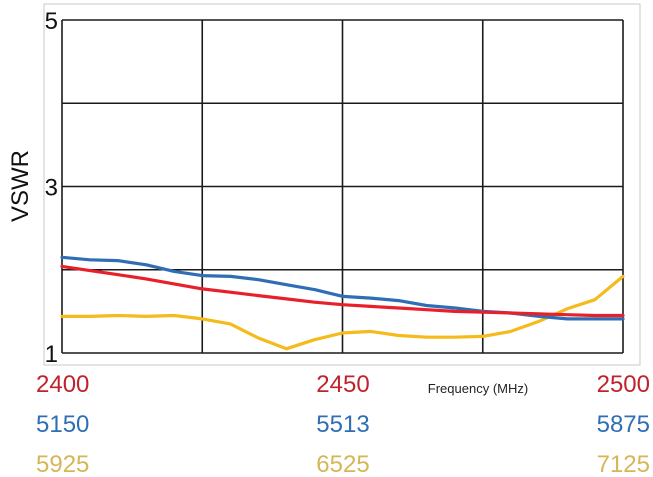  What do you see at coordinates (62, 464) in the screenshot?
I see `x-tick-label: 5925` at bounding box center [62, 464].